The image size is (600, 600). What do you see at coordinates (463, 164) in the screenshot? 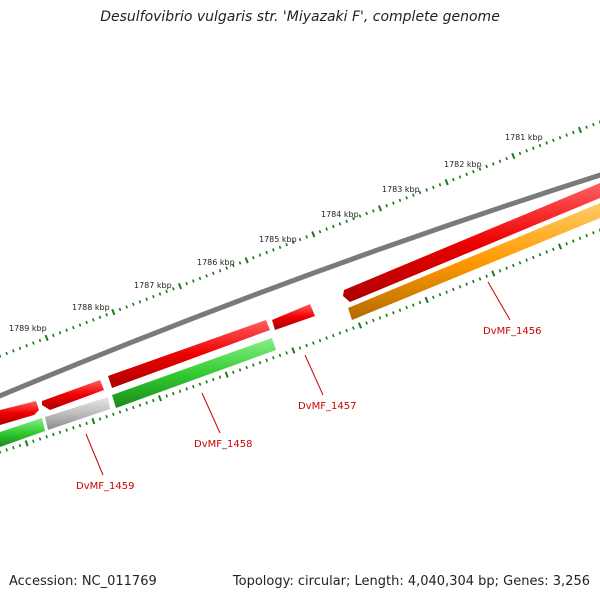
I see `ruler-label: 1782 kbp` at bounding box center [463, 164].